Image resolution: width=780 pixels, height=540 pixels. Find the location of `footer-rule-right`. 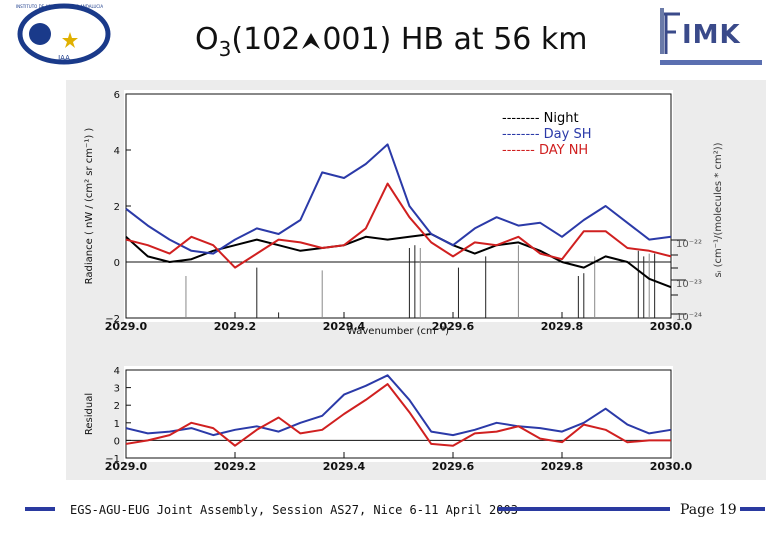

footer-rule-right is located at coordinates (752, 509).